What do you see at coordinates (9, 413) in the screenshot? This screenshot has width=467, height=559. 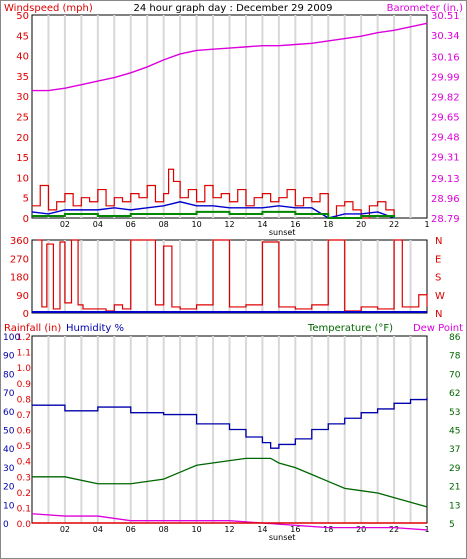 I see `humidity-tick-label: 60` at bounding box center [9, 413].